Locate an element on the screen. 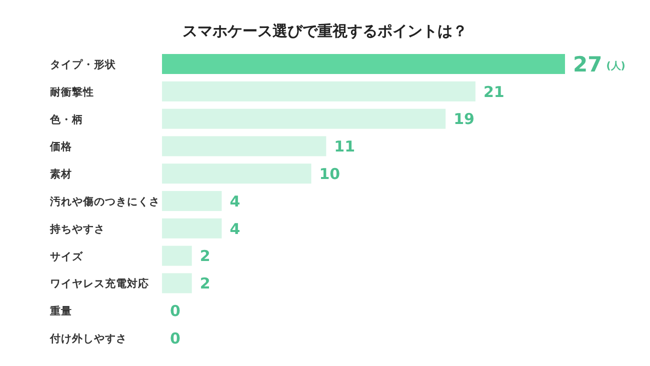 The height and width of the screenshot is (366, 650). y-tick-label: 重量 is located at coordinates (60, 311).